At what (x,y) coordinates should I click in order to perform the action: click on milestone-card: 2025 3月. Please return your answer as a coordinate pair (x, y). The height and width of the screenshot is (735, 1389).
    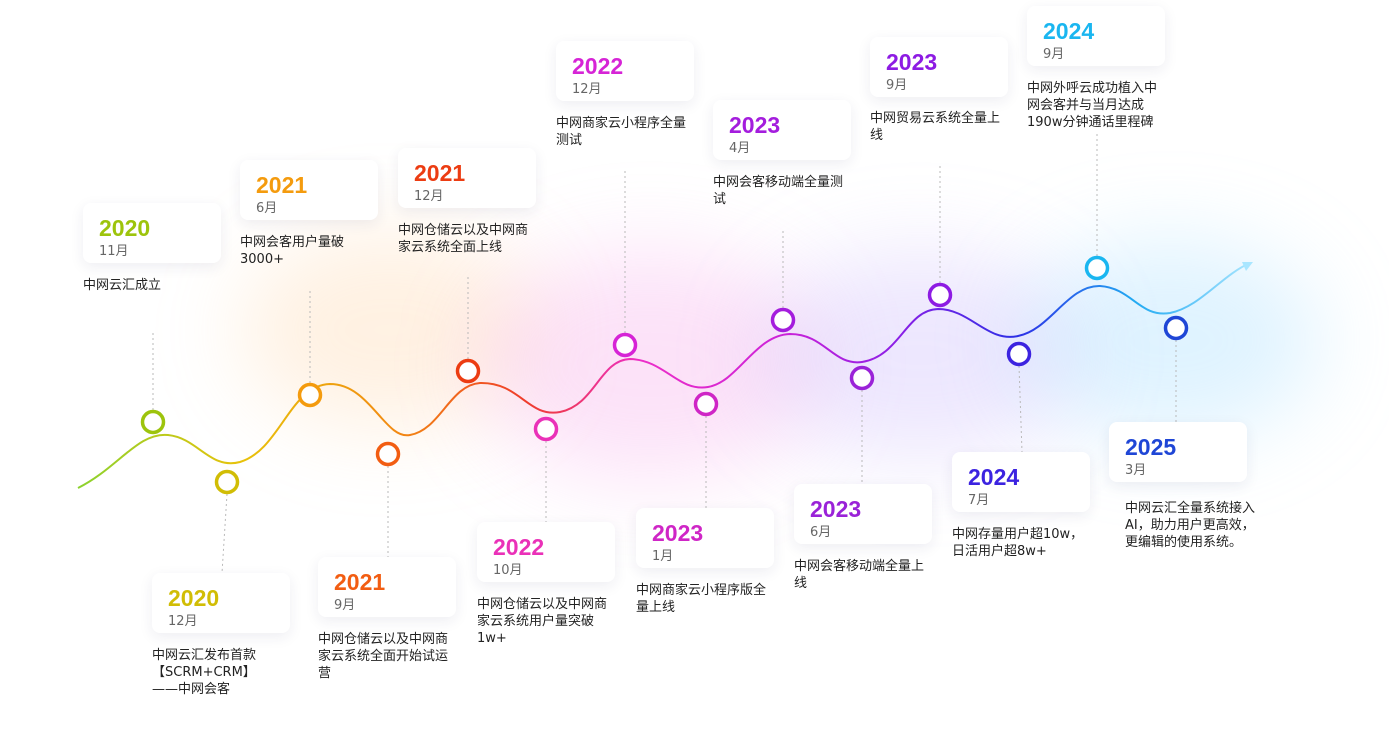
    Looking at the image, I should click on (1178, 452).